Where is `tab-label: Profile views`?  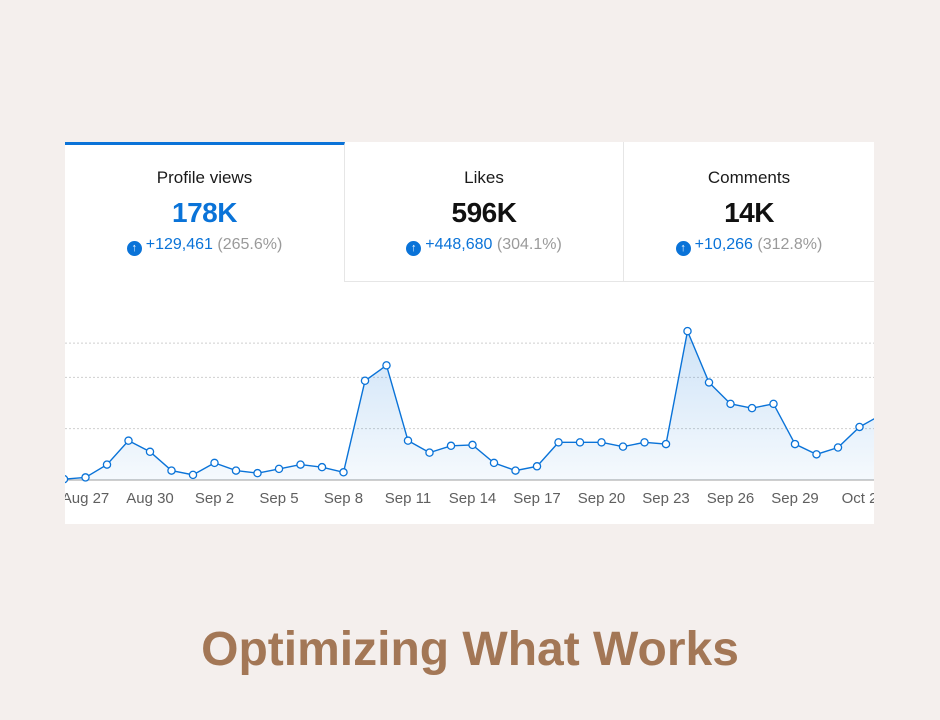 tab-label: Profile views is located at coordinates (204, 177).